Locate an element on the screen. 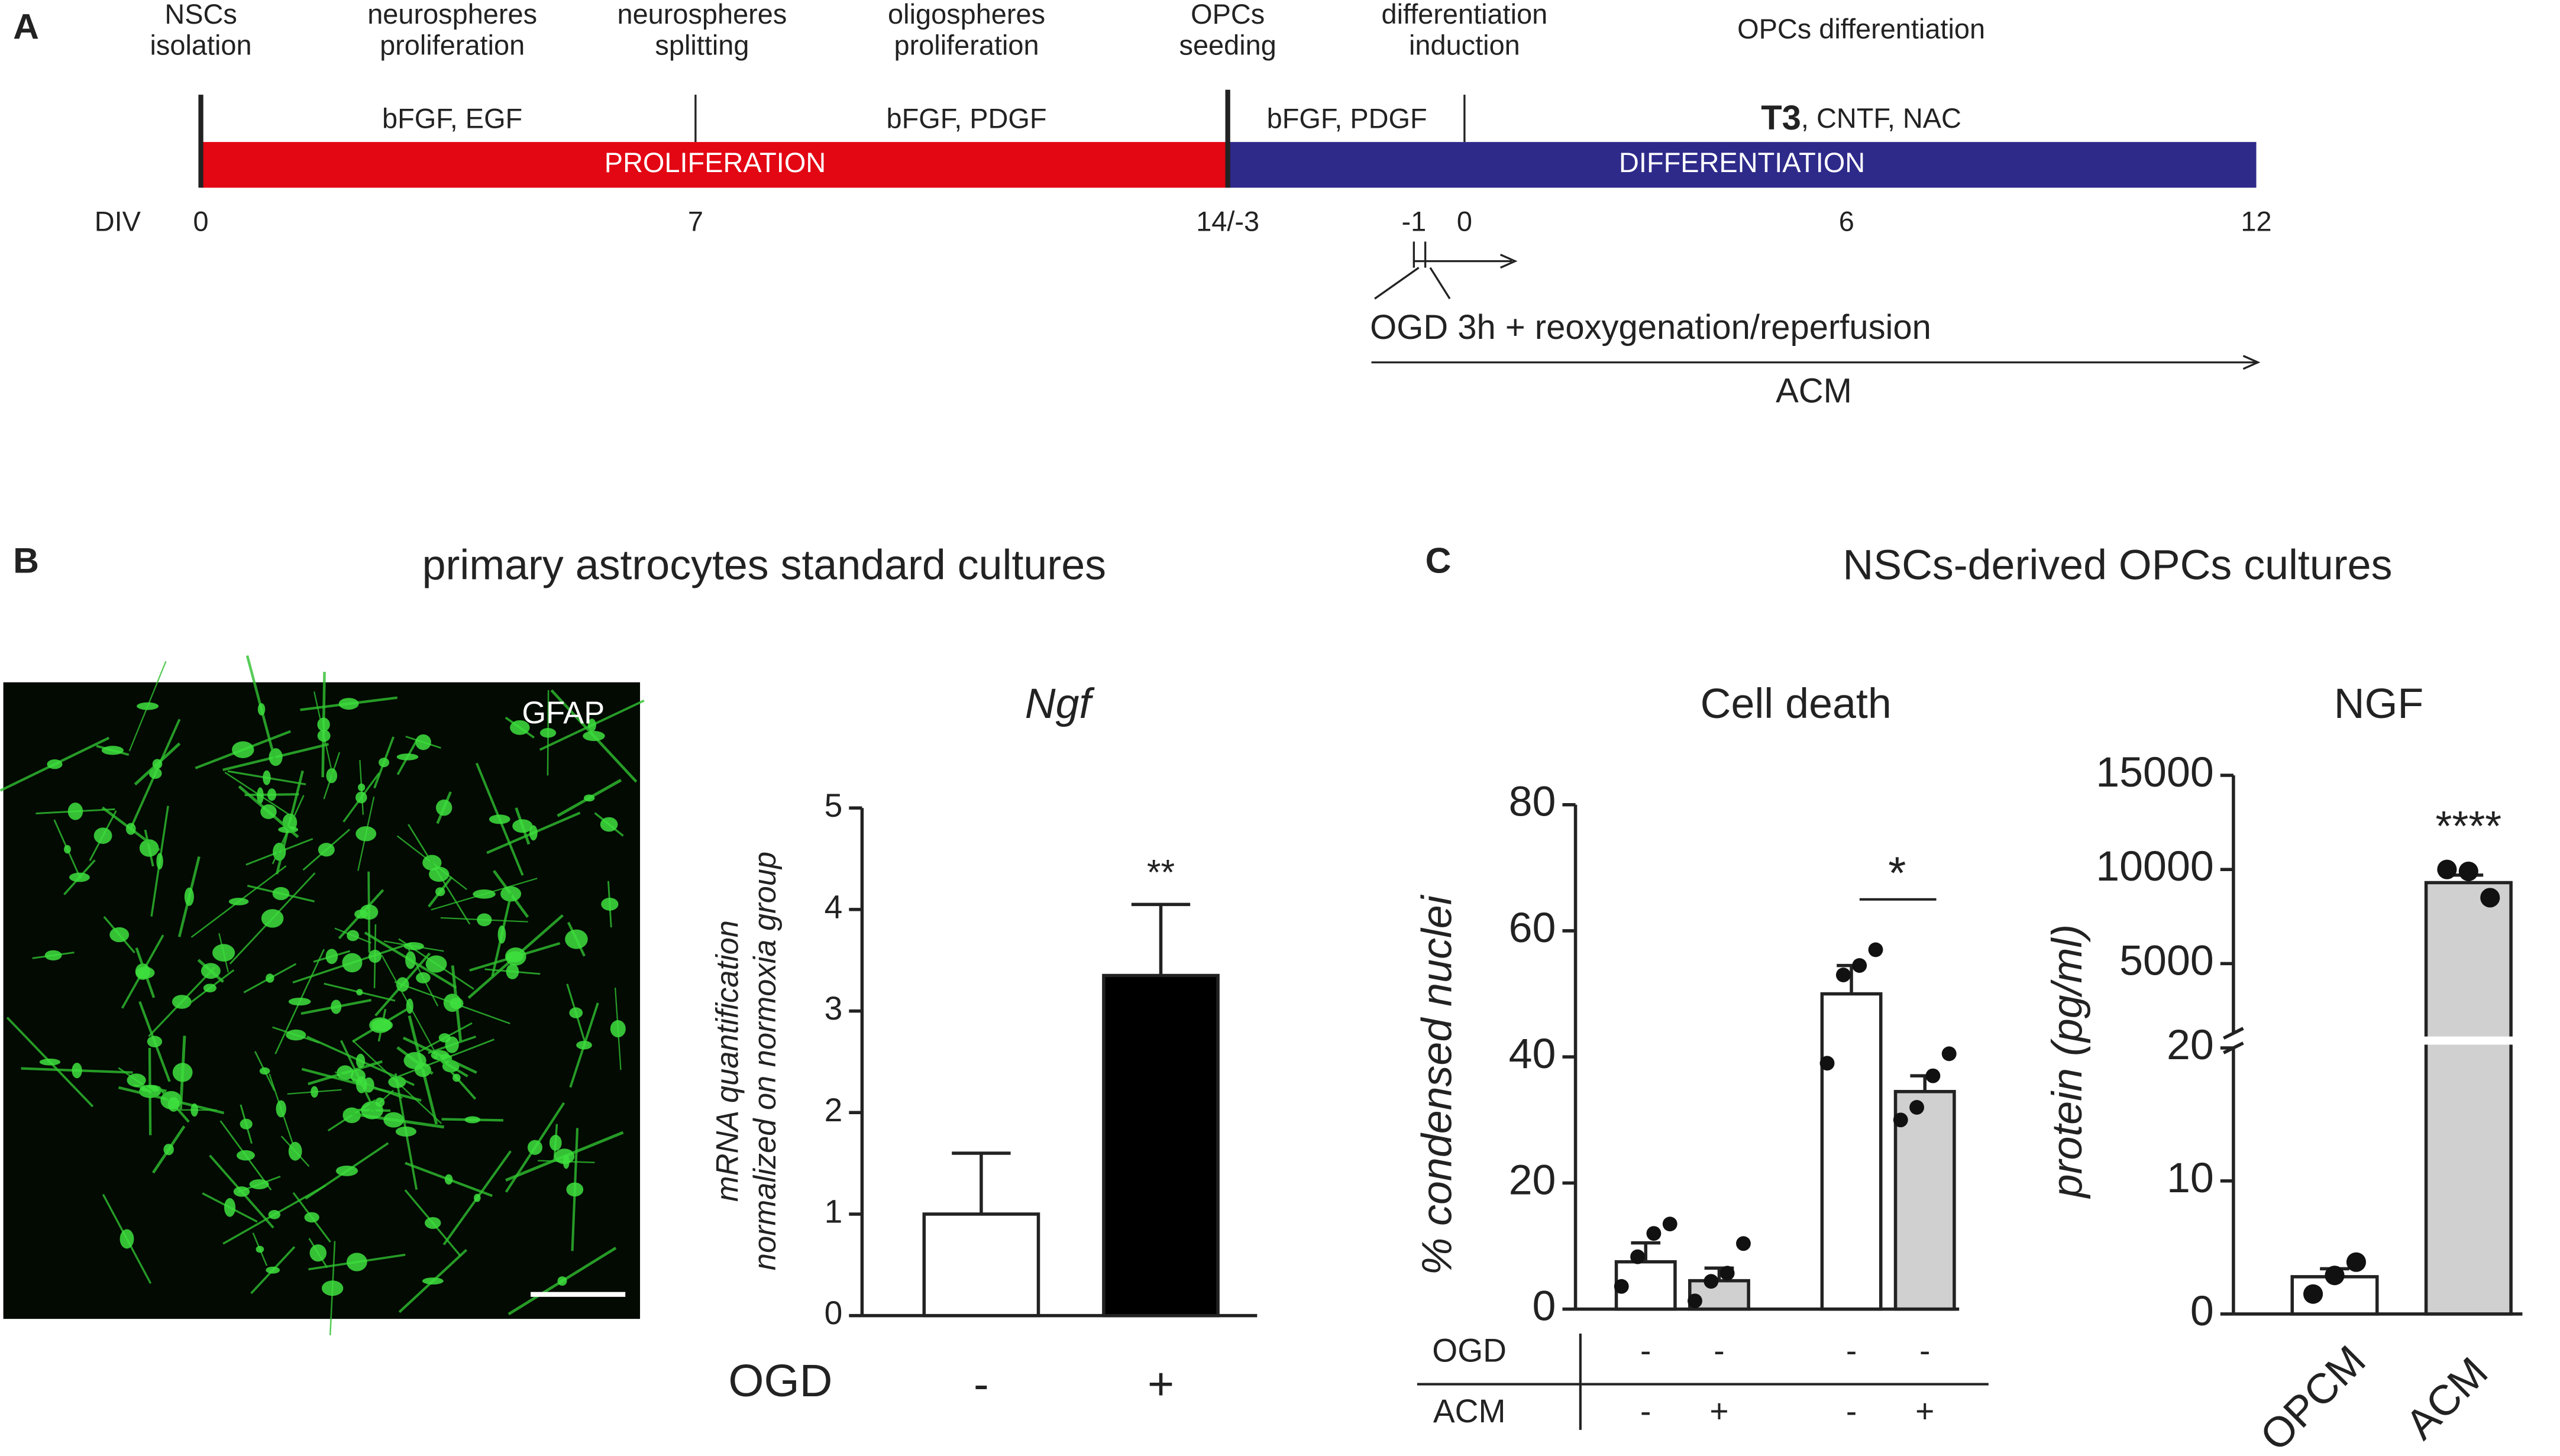  row-label: ACM is located at coordinates (1469, 1411).